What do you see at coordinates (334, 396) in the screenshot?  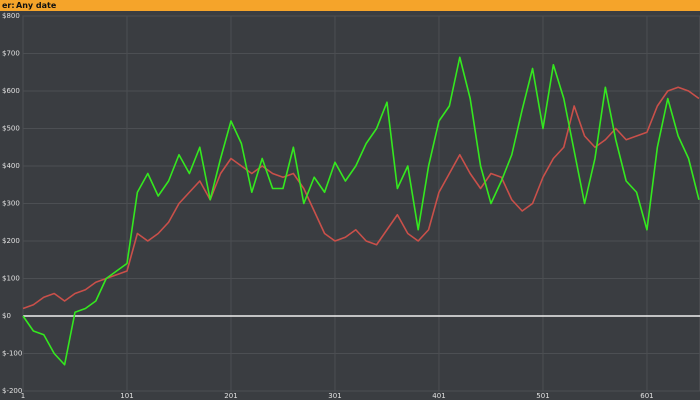 I see `x-tick-label: 301` at bounding box center [334, 396].